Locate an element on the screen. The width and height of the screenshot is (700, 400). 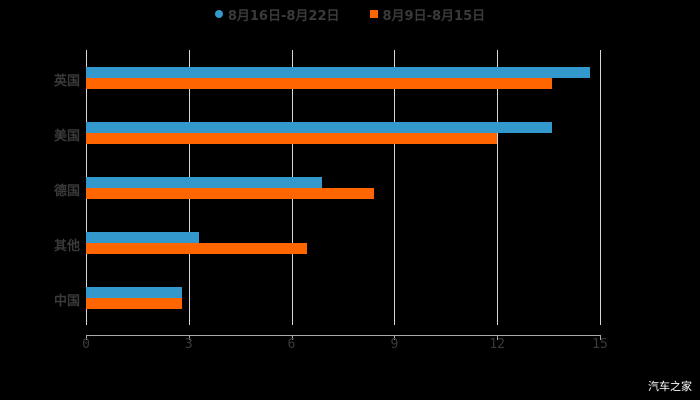
x-tick-label: 9 is located at coordinates (394, 344).